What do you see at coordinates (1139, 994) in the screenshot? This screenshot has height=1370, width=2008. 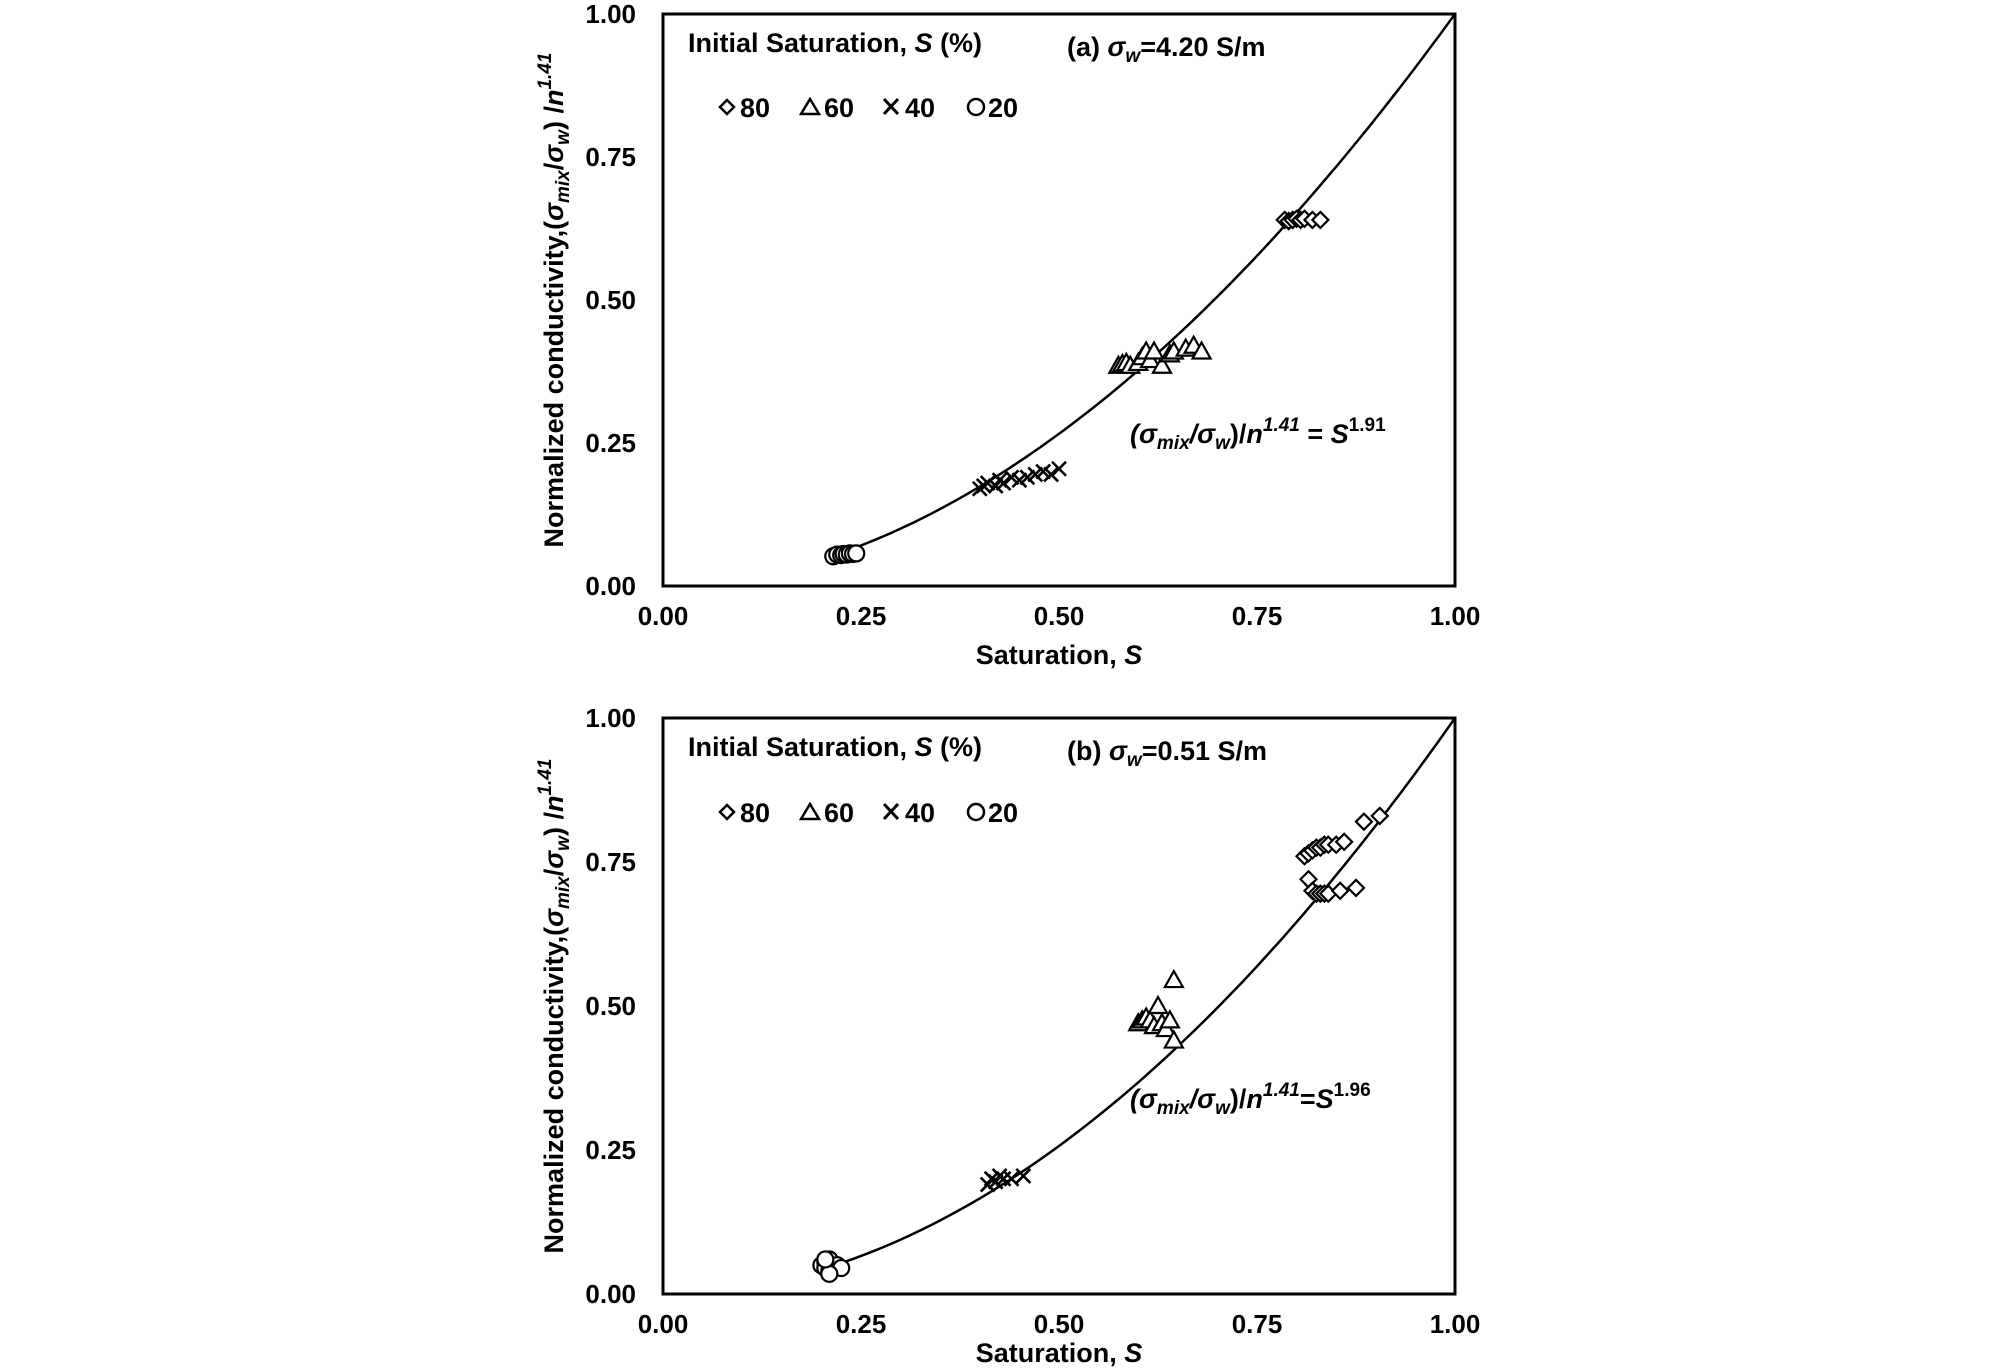 I see `fit-curve` at bounding box center [1139, 994].